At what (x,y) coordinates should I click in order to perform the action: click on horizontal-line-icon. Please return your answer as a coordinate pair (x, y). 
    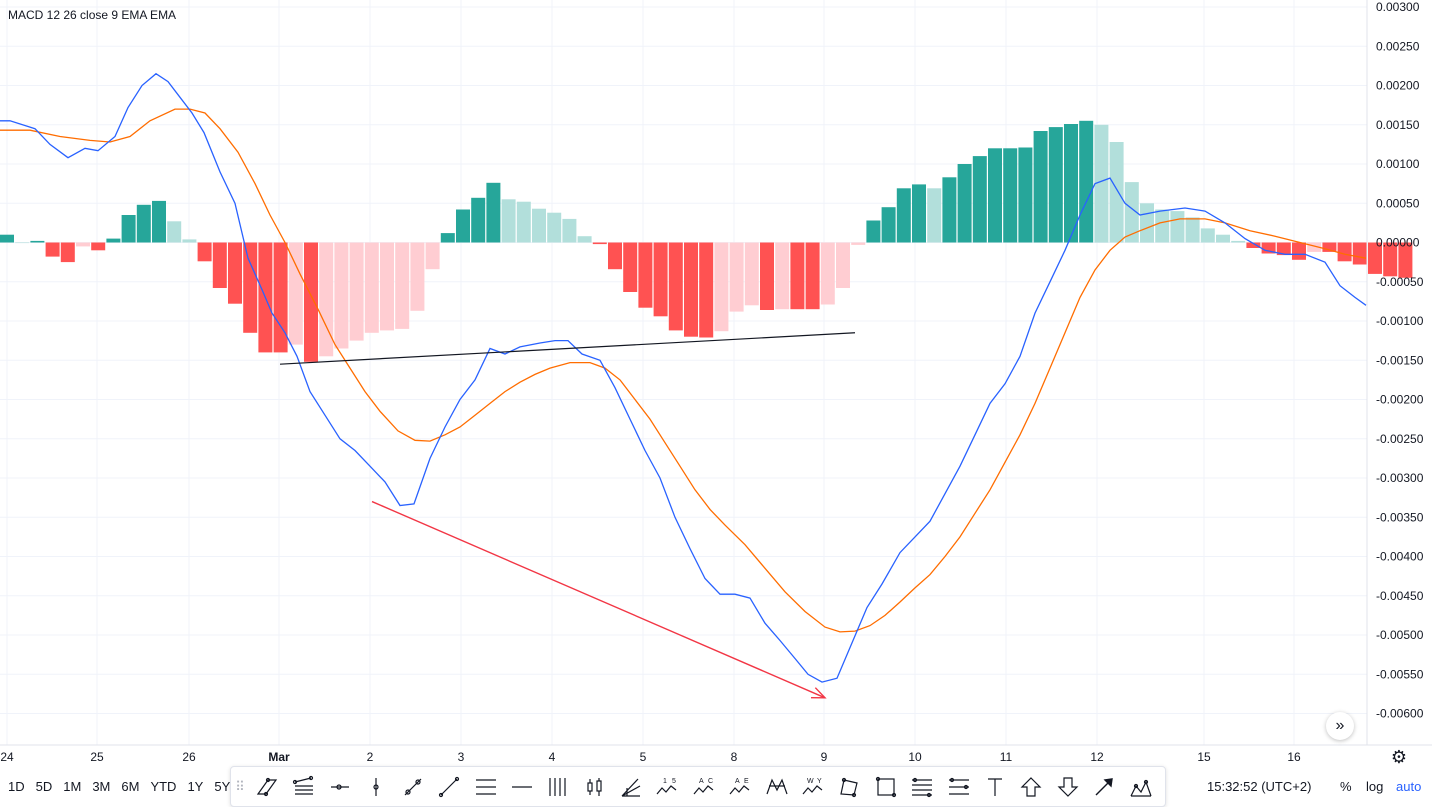
    Looking at the image, I should click on (522, 787).